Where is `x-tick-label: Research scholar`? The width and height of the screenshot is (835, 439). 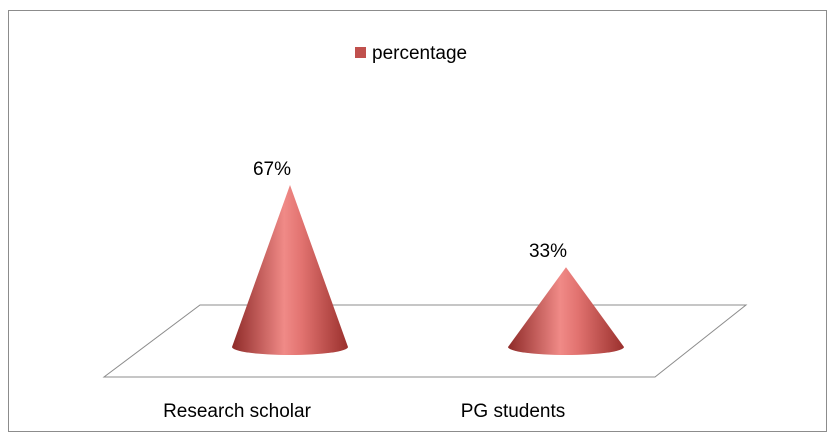
x-tick-label: Research scholar is located at coordinates (237, 411).